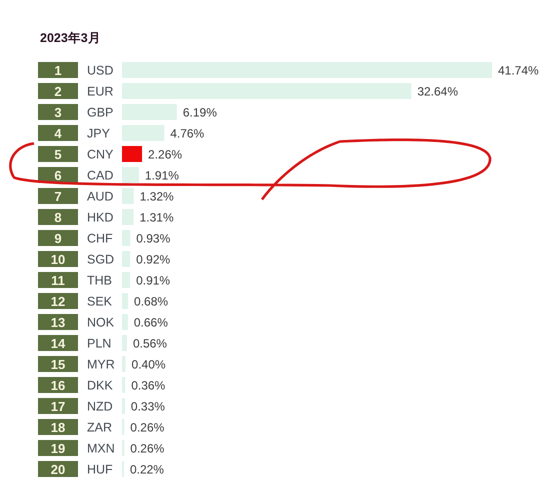 The height and width of the screenshot is (500, 556). Describe the element at coordinates (58, 91) in the screenshot. I see `rank-label: 2` at that location.